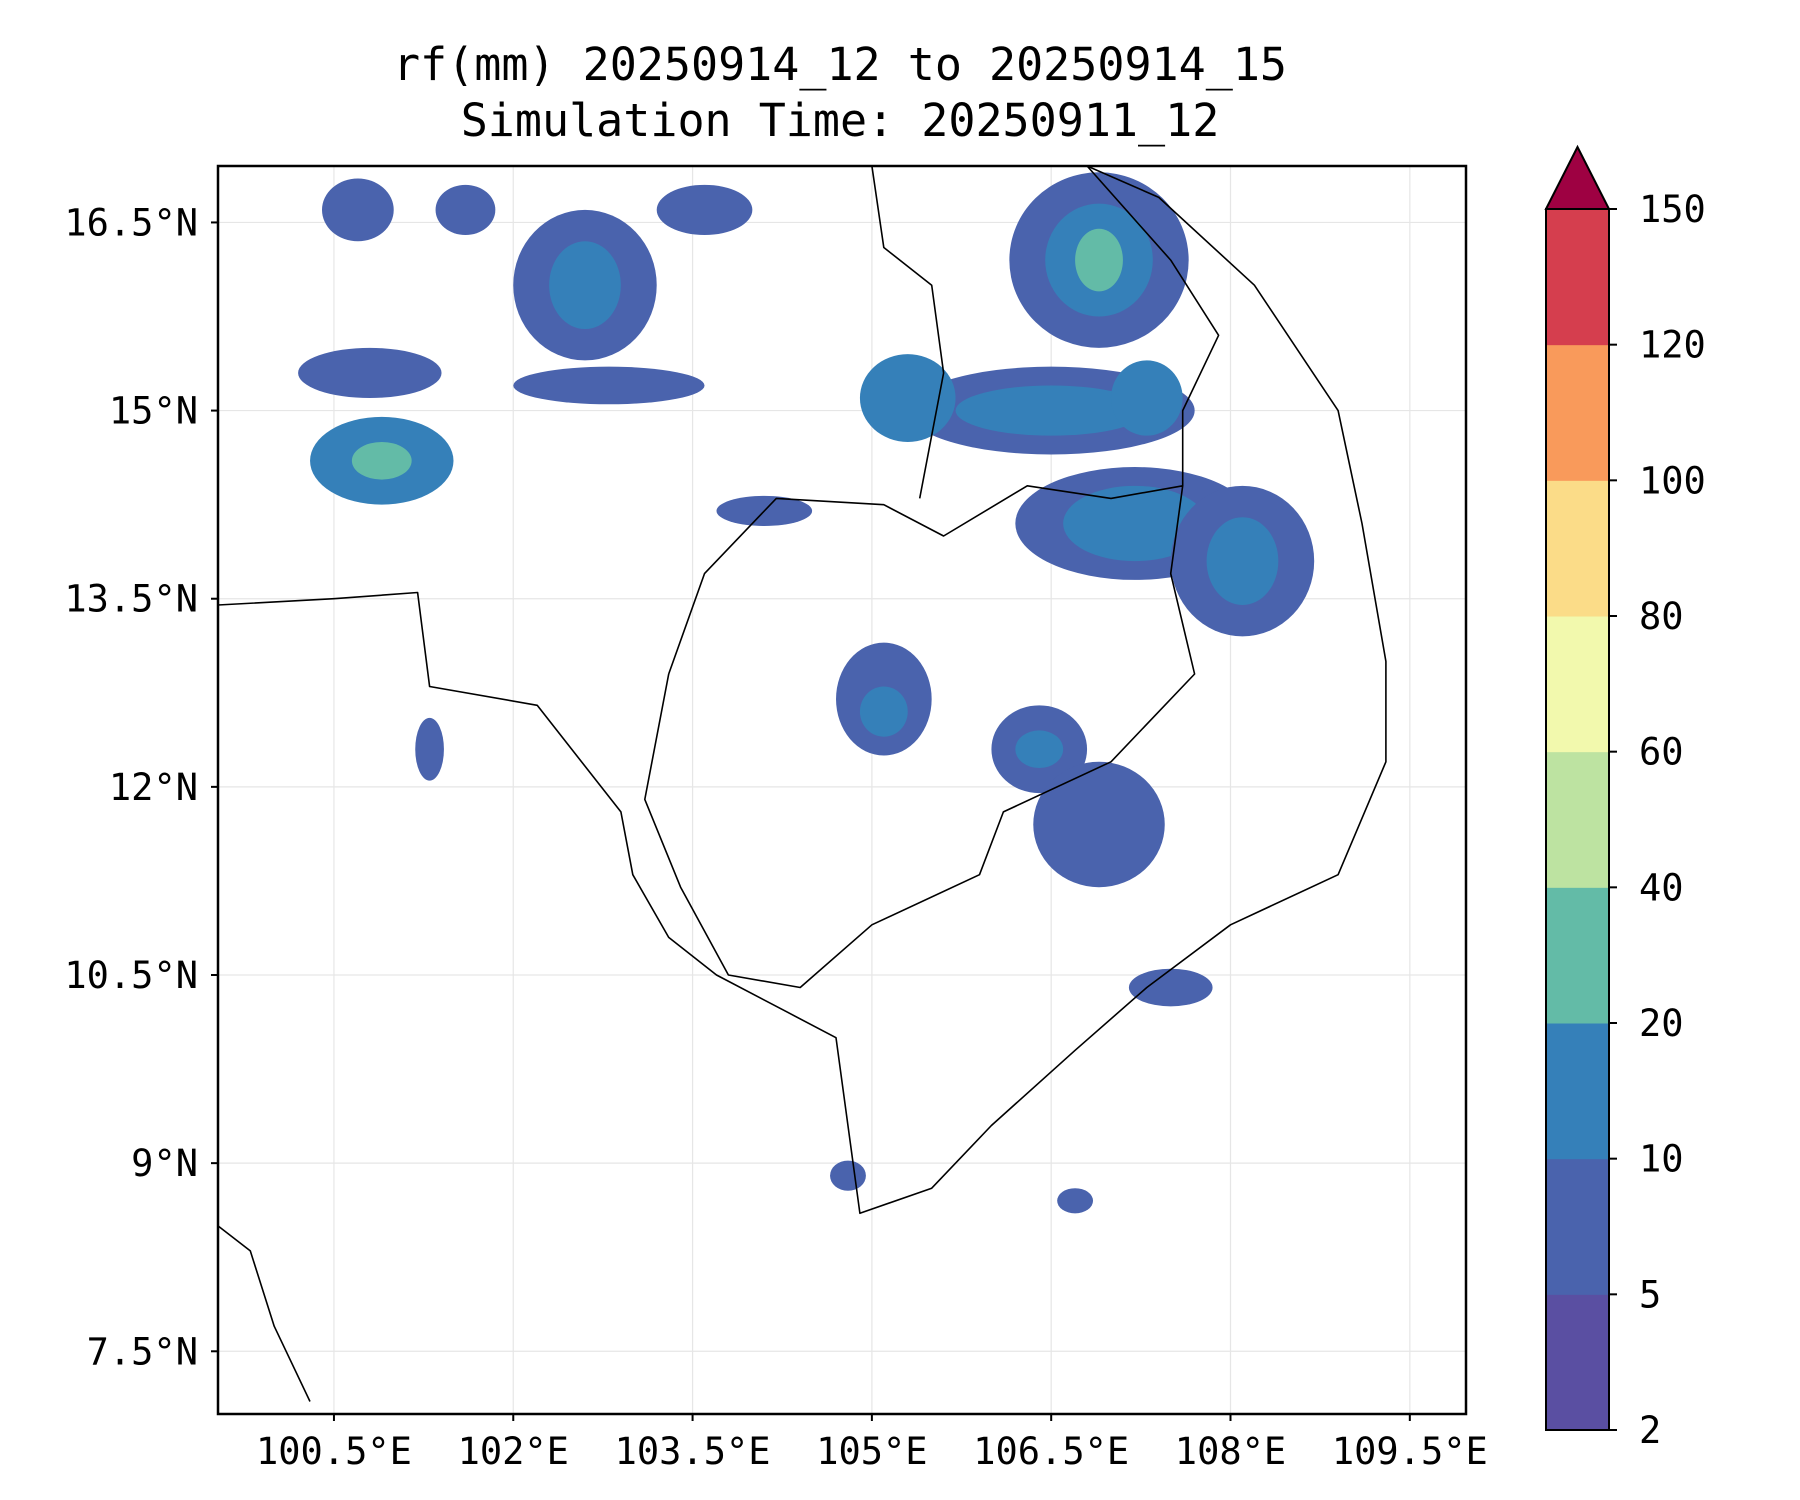 This screenshot has width=1800, height=1500. I want to click on x-tick-label-6: 109.5°E, so click(1410, 1451).